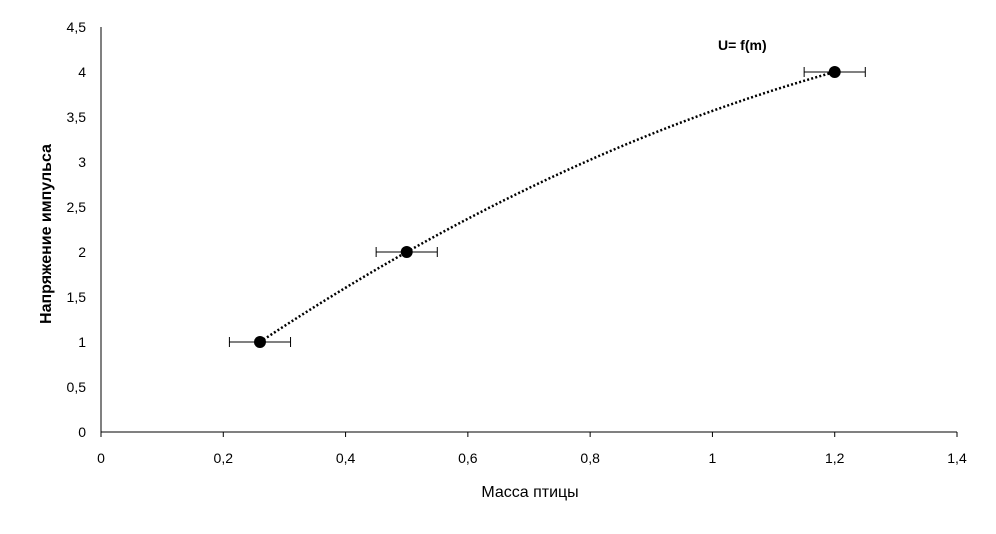 Image resolution: width=996 pixels, height=534 pixels. What do you see at coordinates (77, 27) in the screenshot?
I see `y-tick-label: 4,5` at bounding box center [77, 27].